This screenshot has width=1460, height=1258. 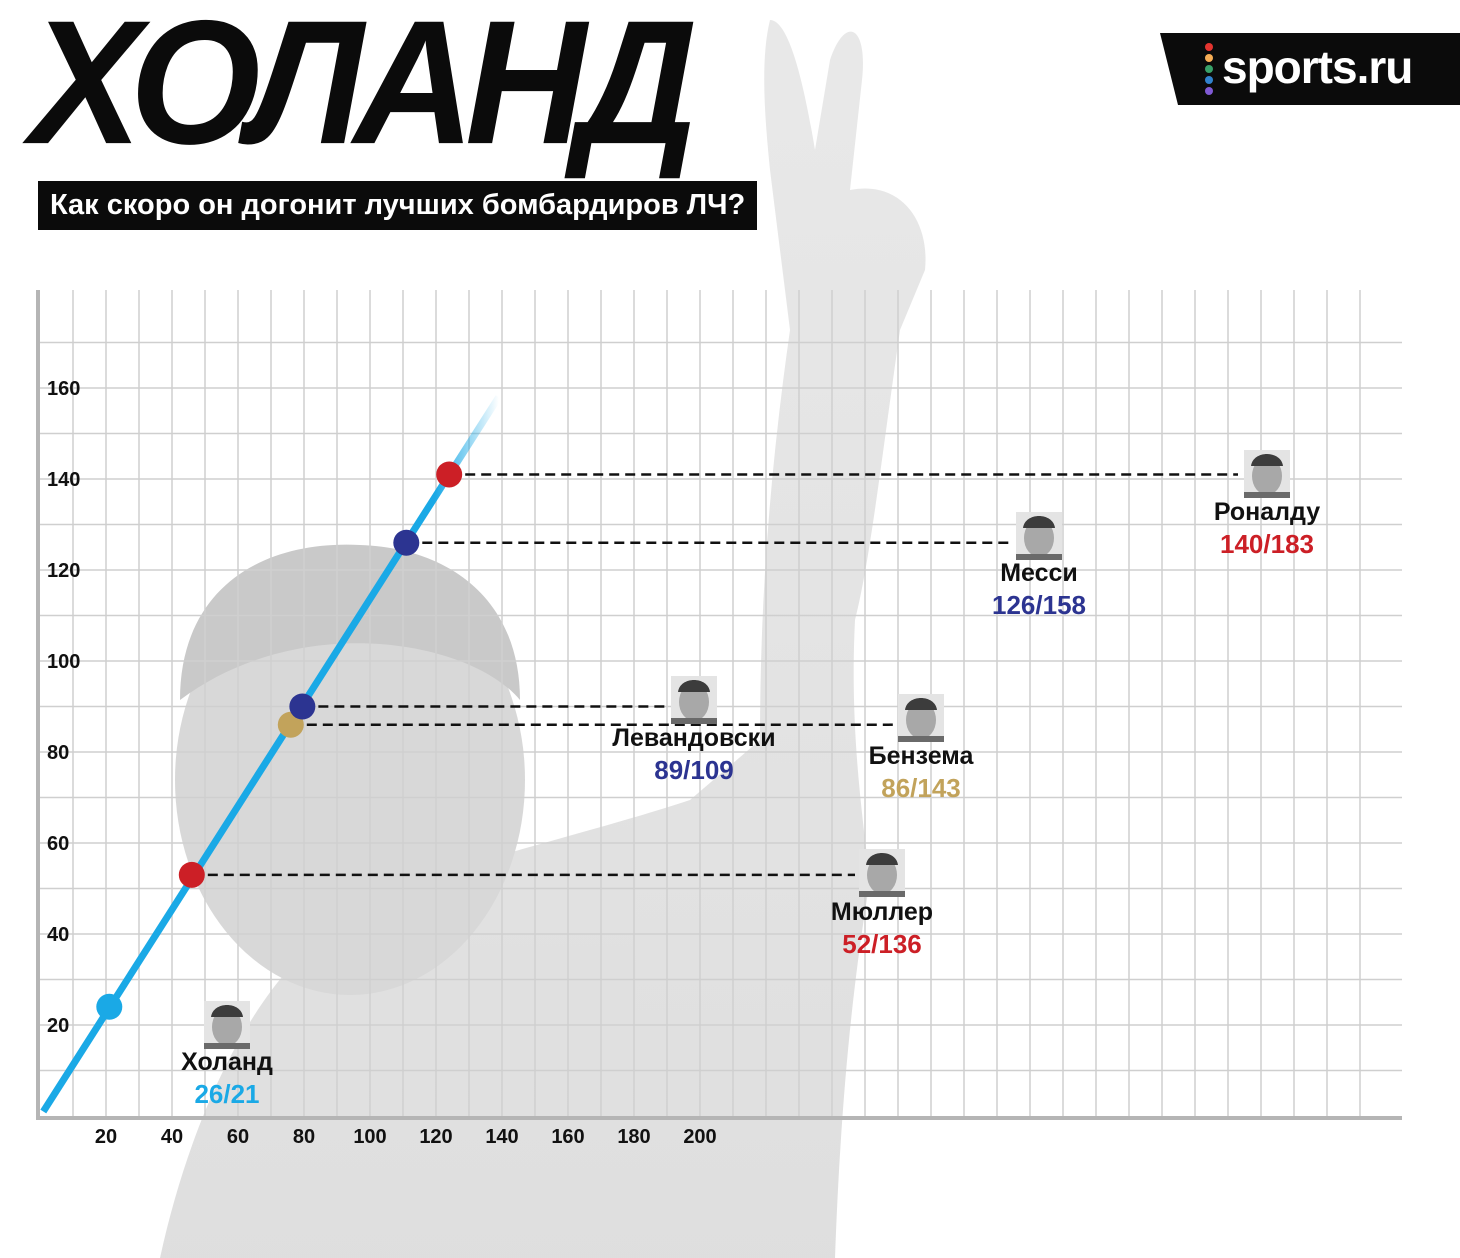 I want to click on player-value-label: 89/109, so click(x=694, y=770).